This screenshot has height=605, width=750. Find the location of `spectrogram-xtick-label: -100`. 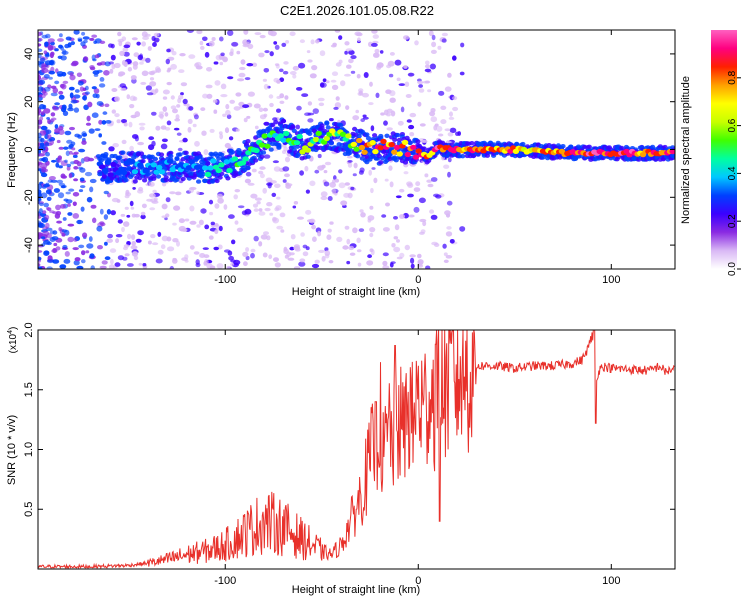

spectrogram-xtick-label: -100 is located at coordinates (225, 280).